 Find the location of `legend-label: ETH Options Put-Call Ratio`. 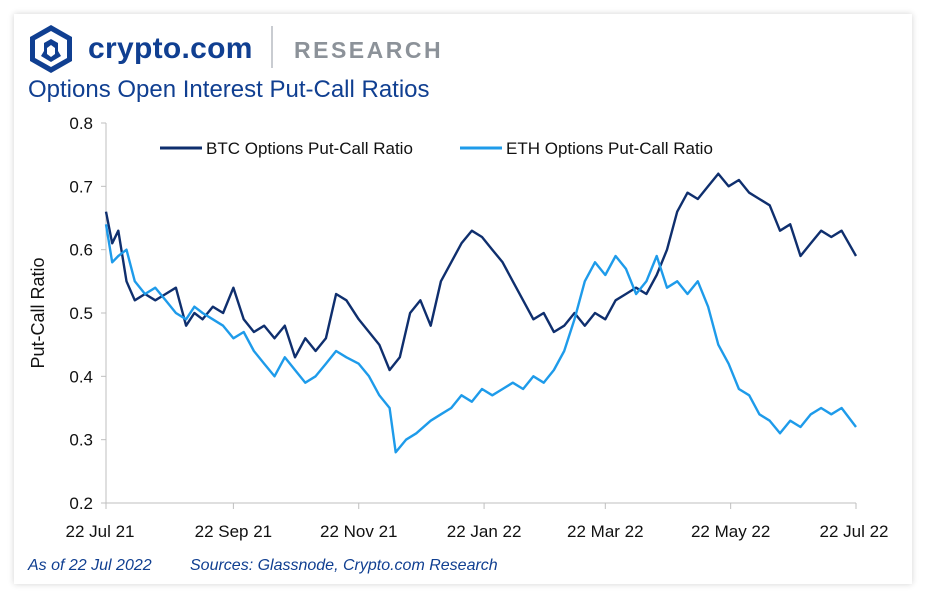

legend-label: ETH Options Put-Call Ratio is located at coordinates (609, 148).